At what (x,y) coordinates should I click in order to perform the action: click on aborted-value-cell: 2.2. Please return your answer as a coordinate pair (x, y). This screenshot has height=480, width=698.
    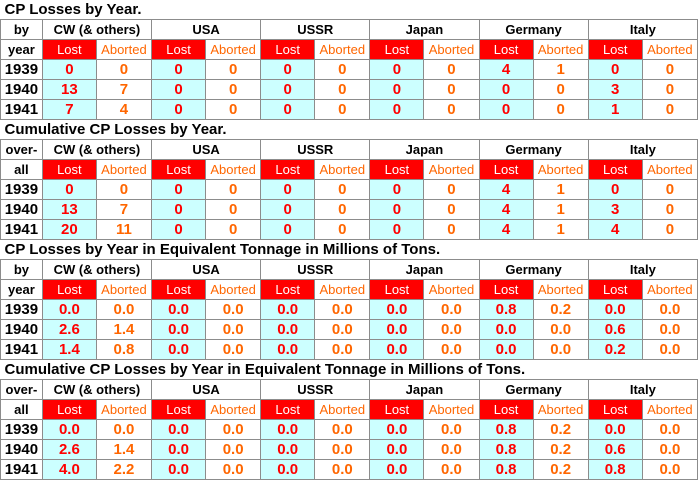
    Looking at the image, I should click on (124, 469).